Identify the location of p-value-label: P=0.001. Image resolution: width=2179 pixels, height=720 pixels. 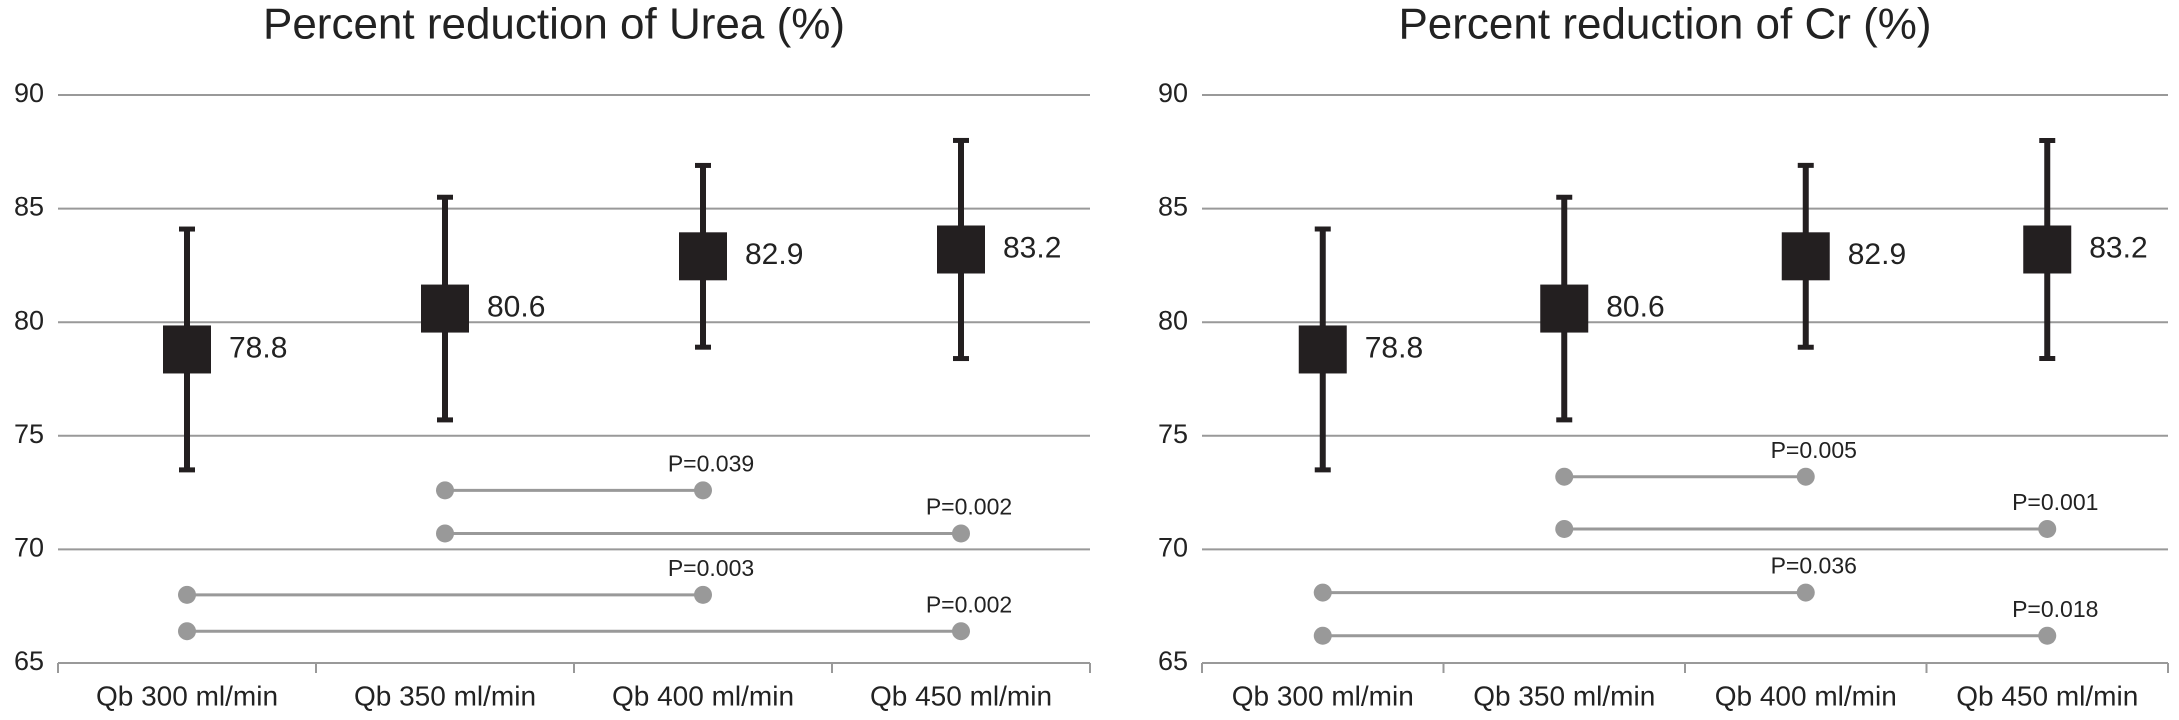
(2055, 502).